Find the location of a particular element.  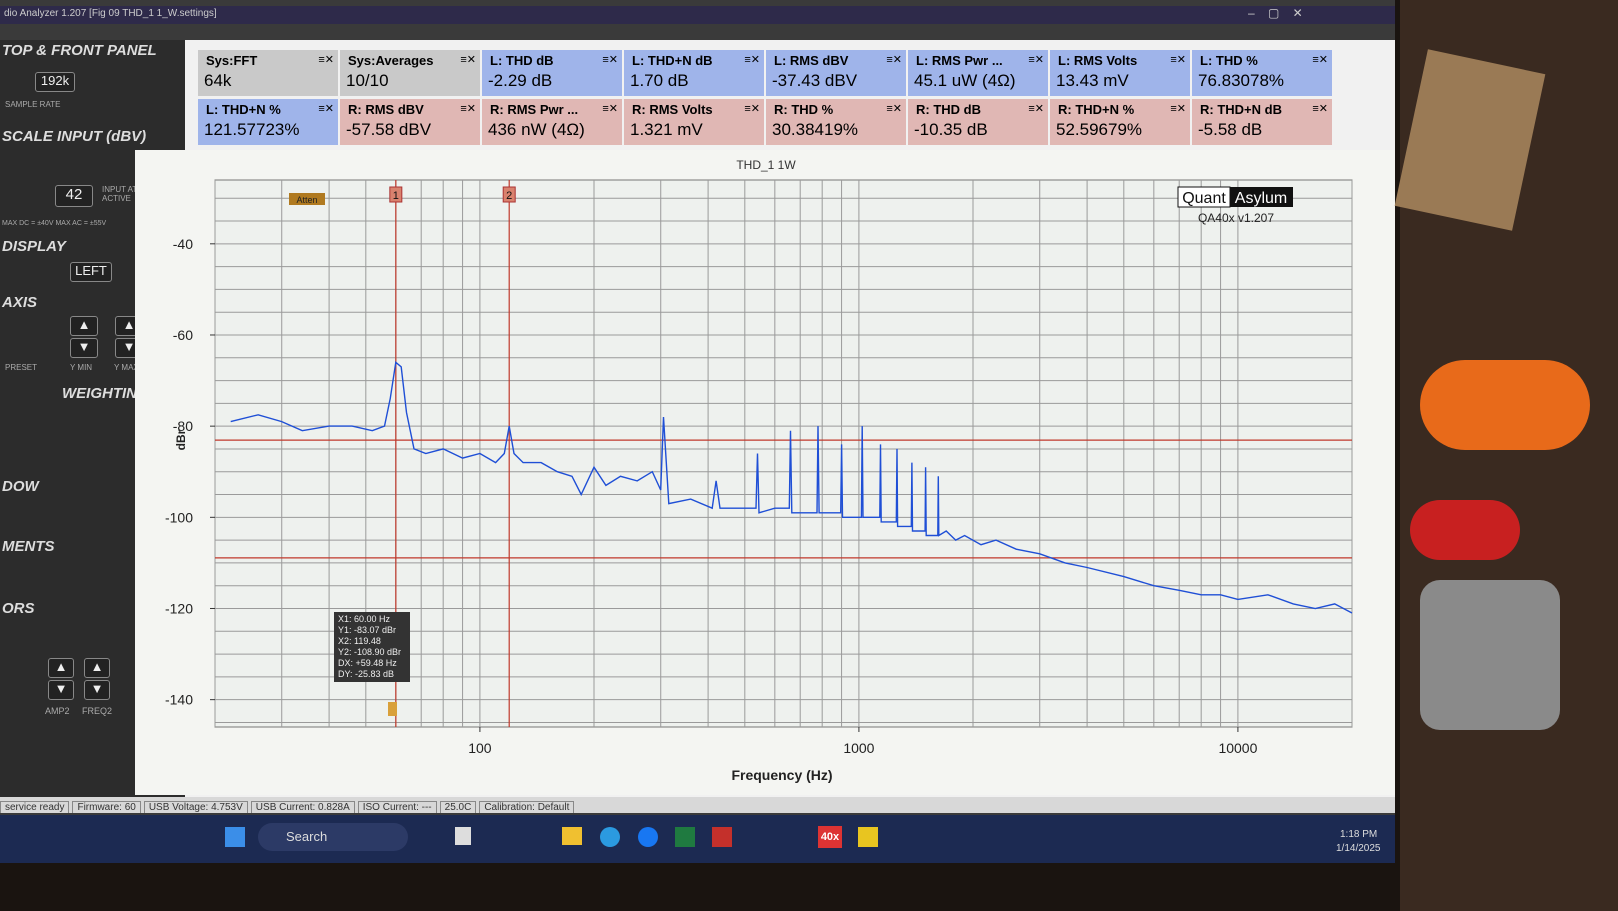

cursor-marker-label: 1 is located at coordinates (396, 196).